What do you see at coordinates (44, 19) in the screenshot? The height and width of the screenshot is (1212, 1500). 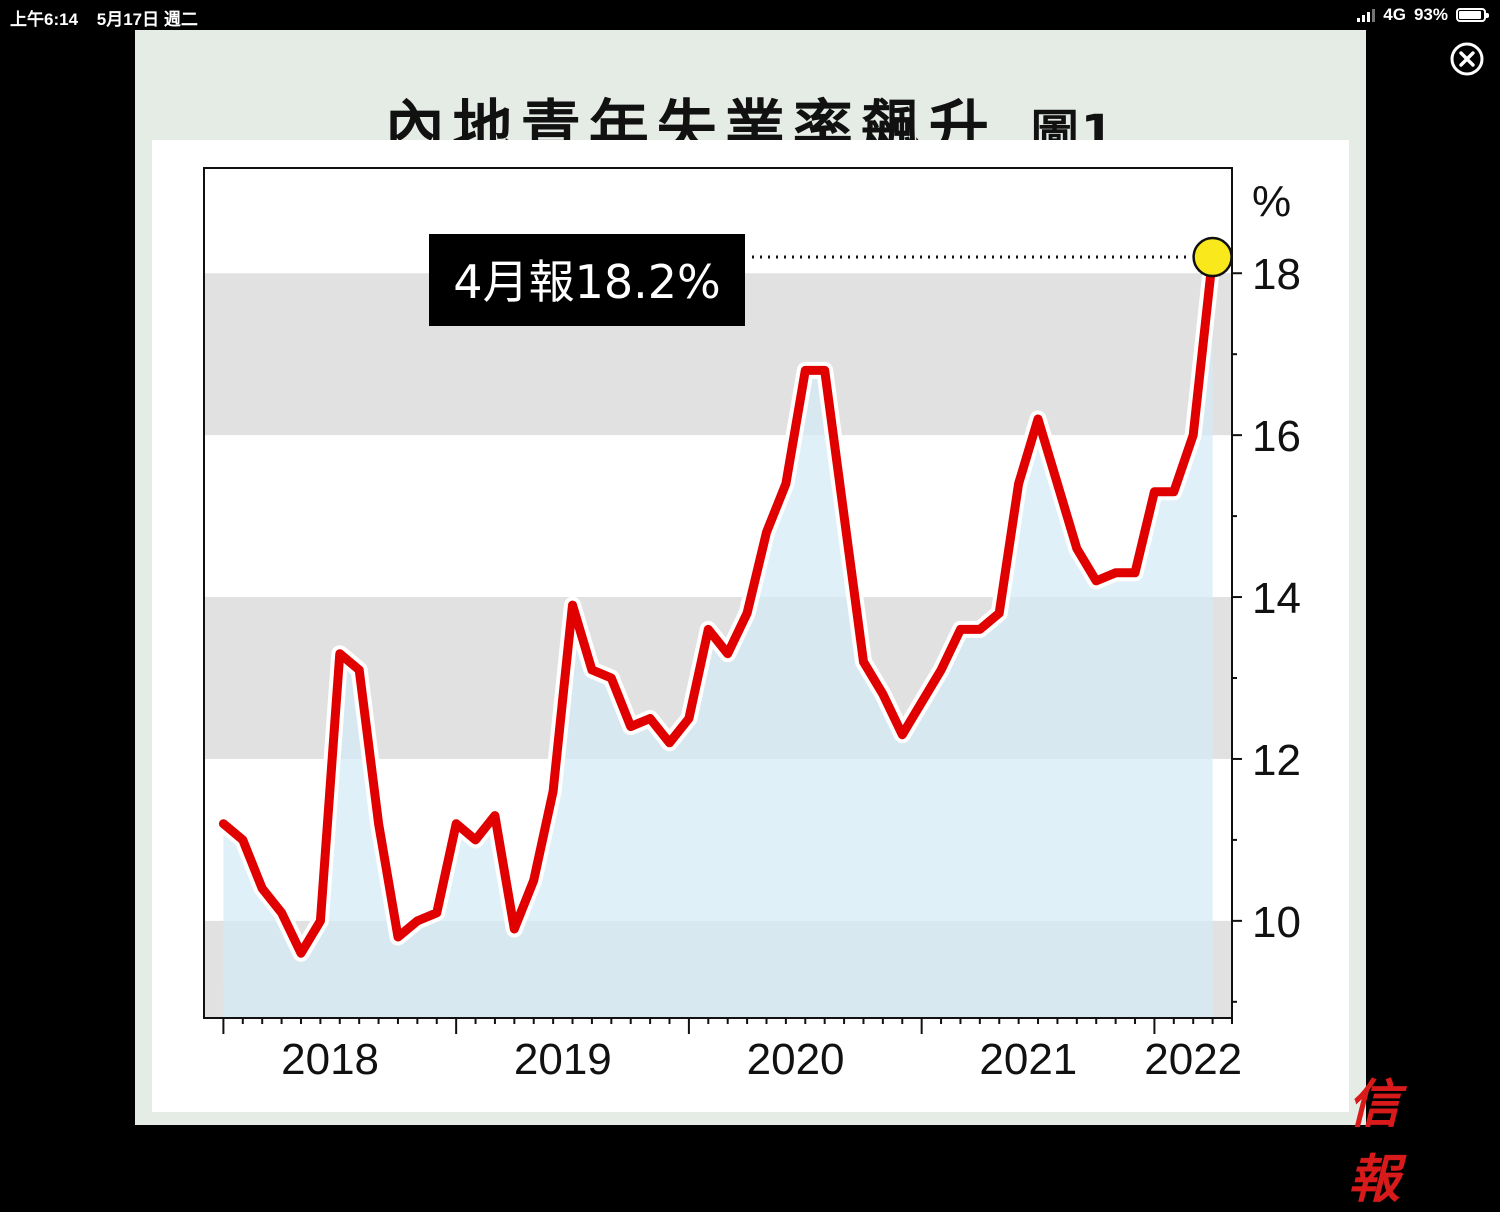 I see `status-time: 上午6:14` at bounding box center [44, 19].